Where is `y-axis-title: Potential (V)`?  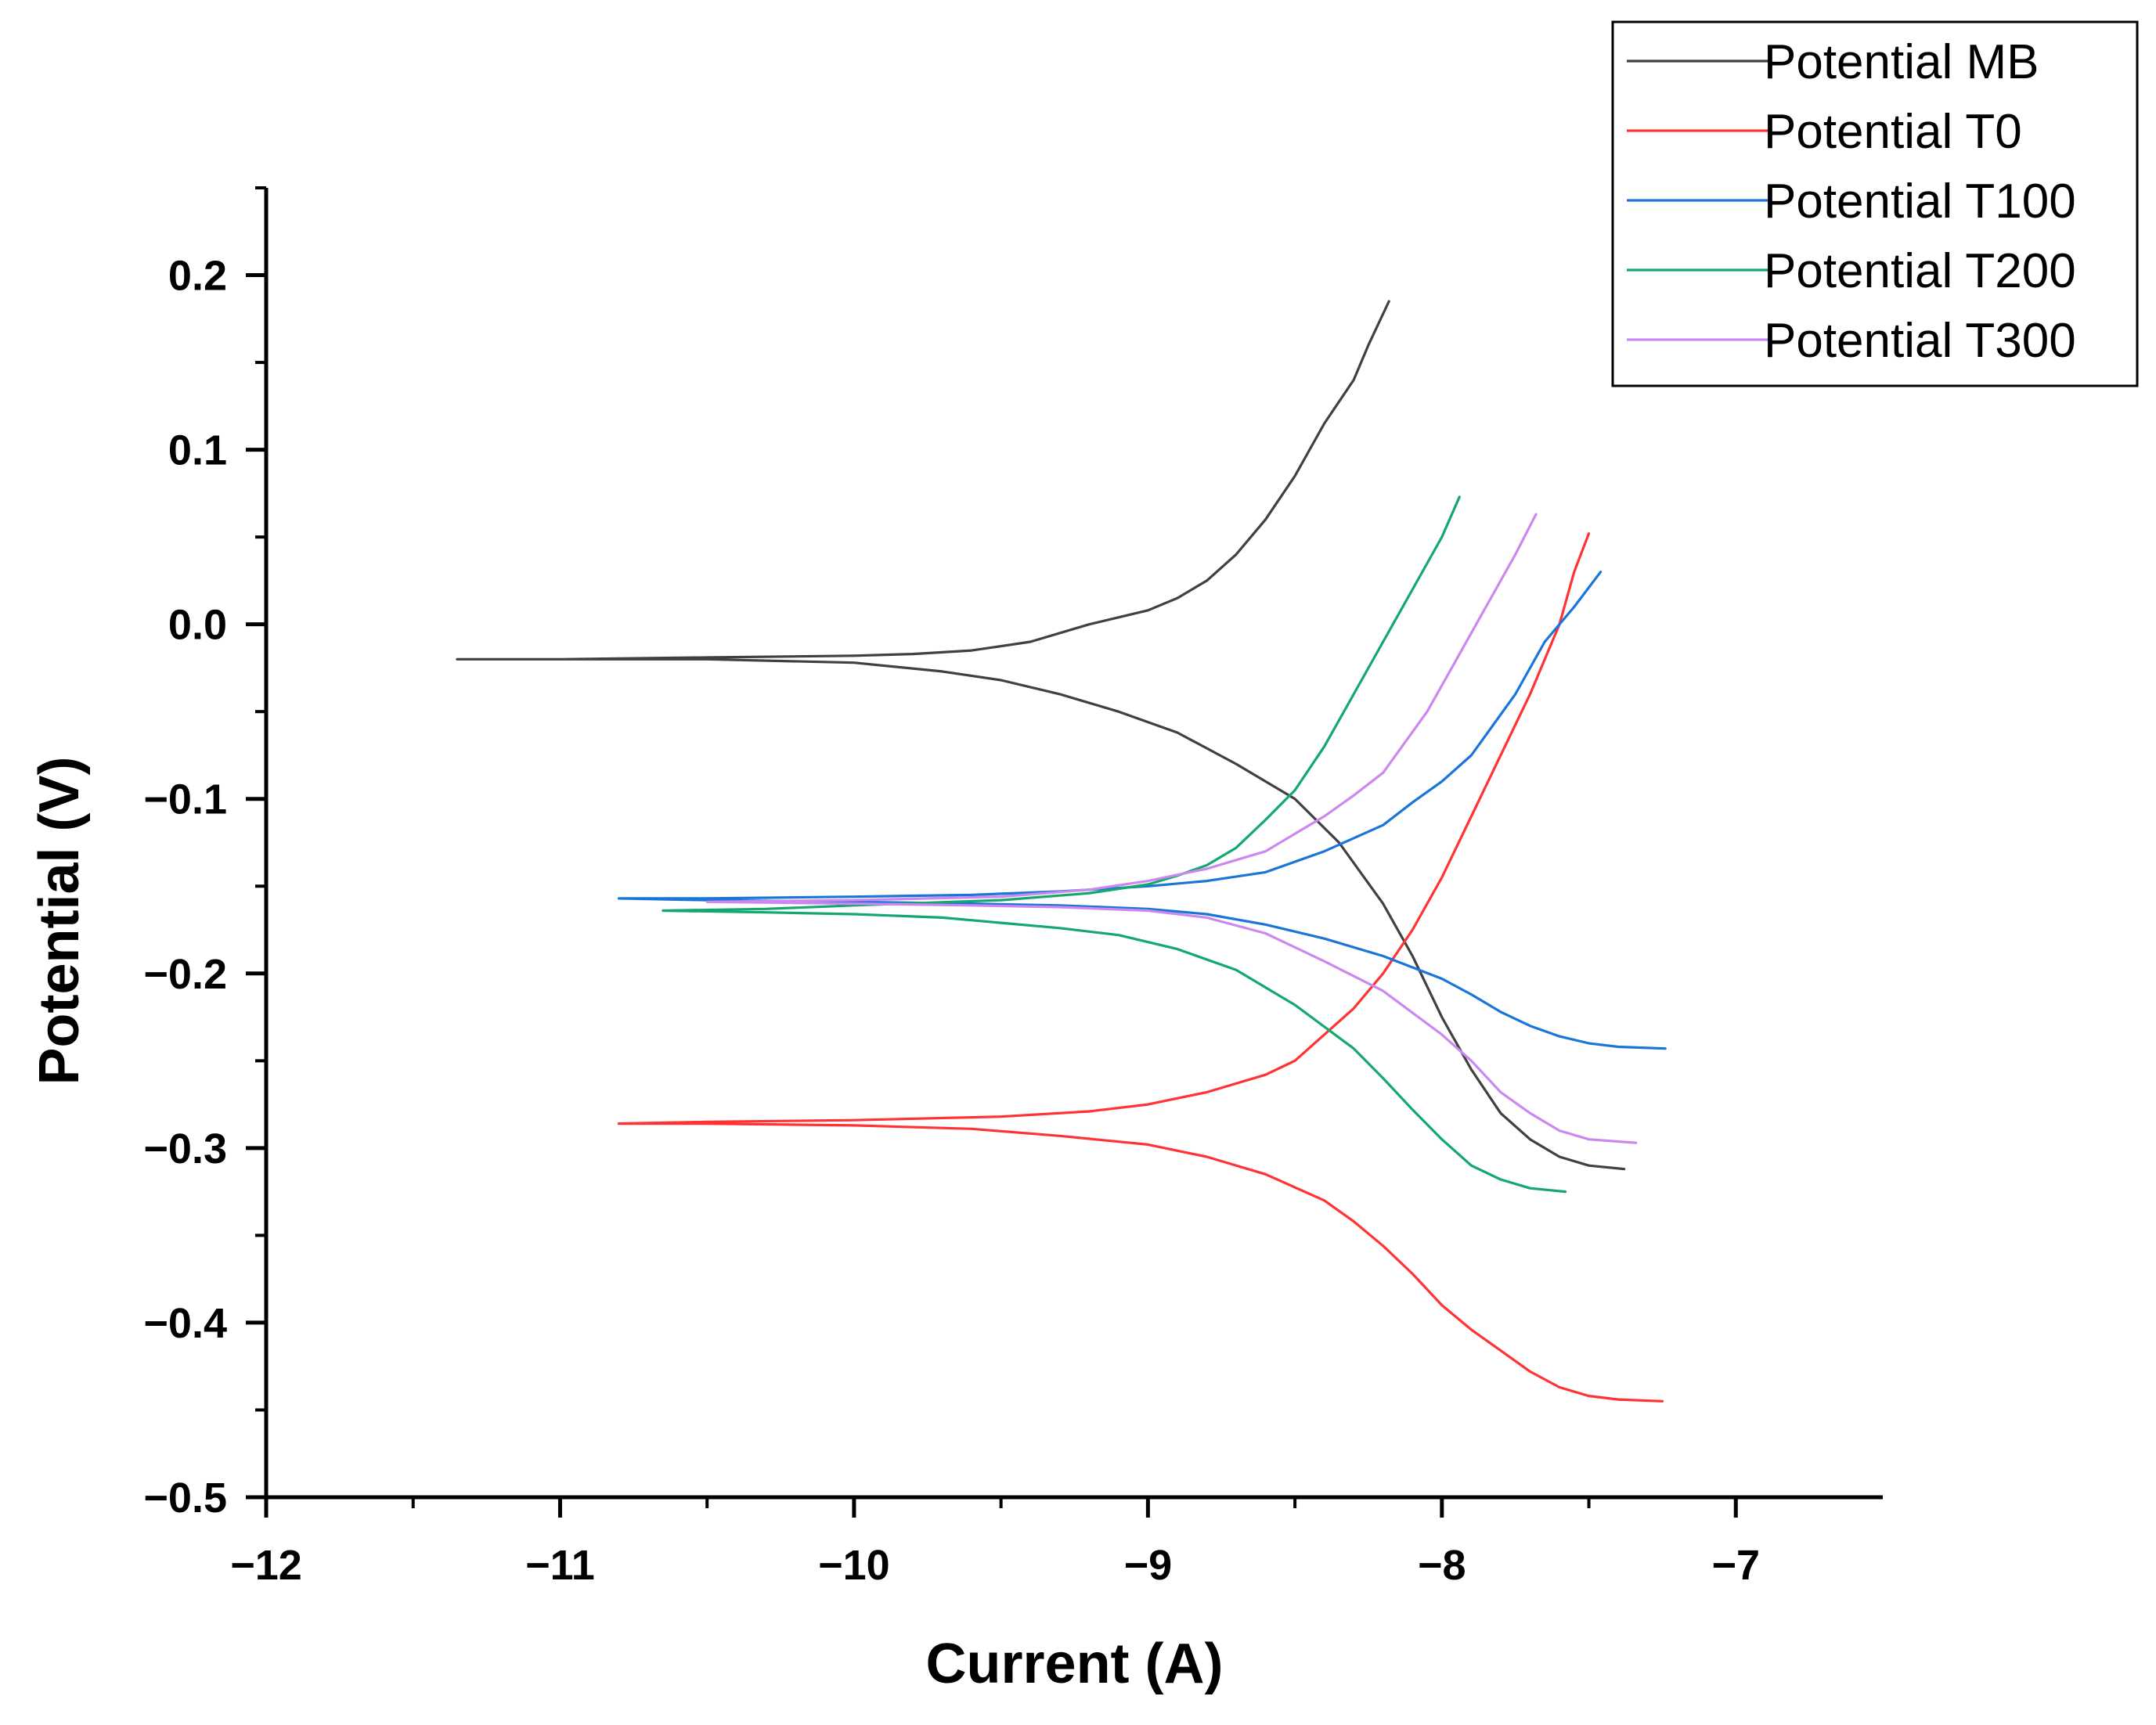
y-axis-title: Potential (V) is located at coordinates (59, 920).